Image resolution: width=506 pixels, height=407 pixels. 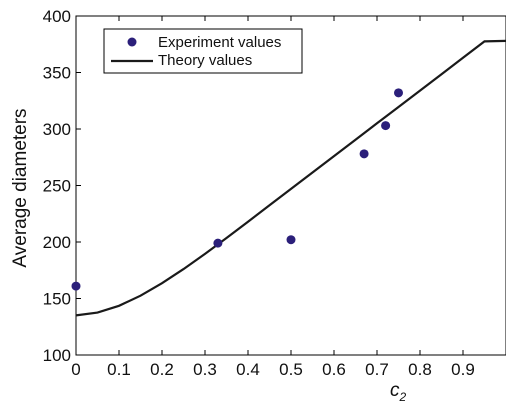 I want to click on x-tick-label: 0.4, so click(x=248, y=369).